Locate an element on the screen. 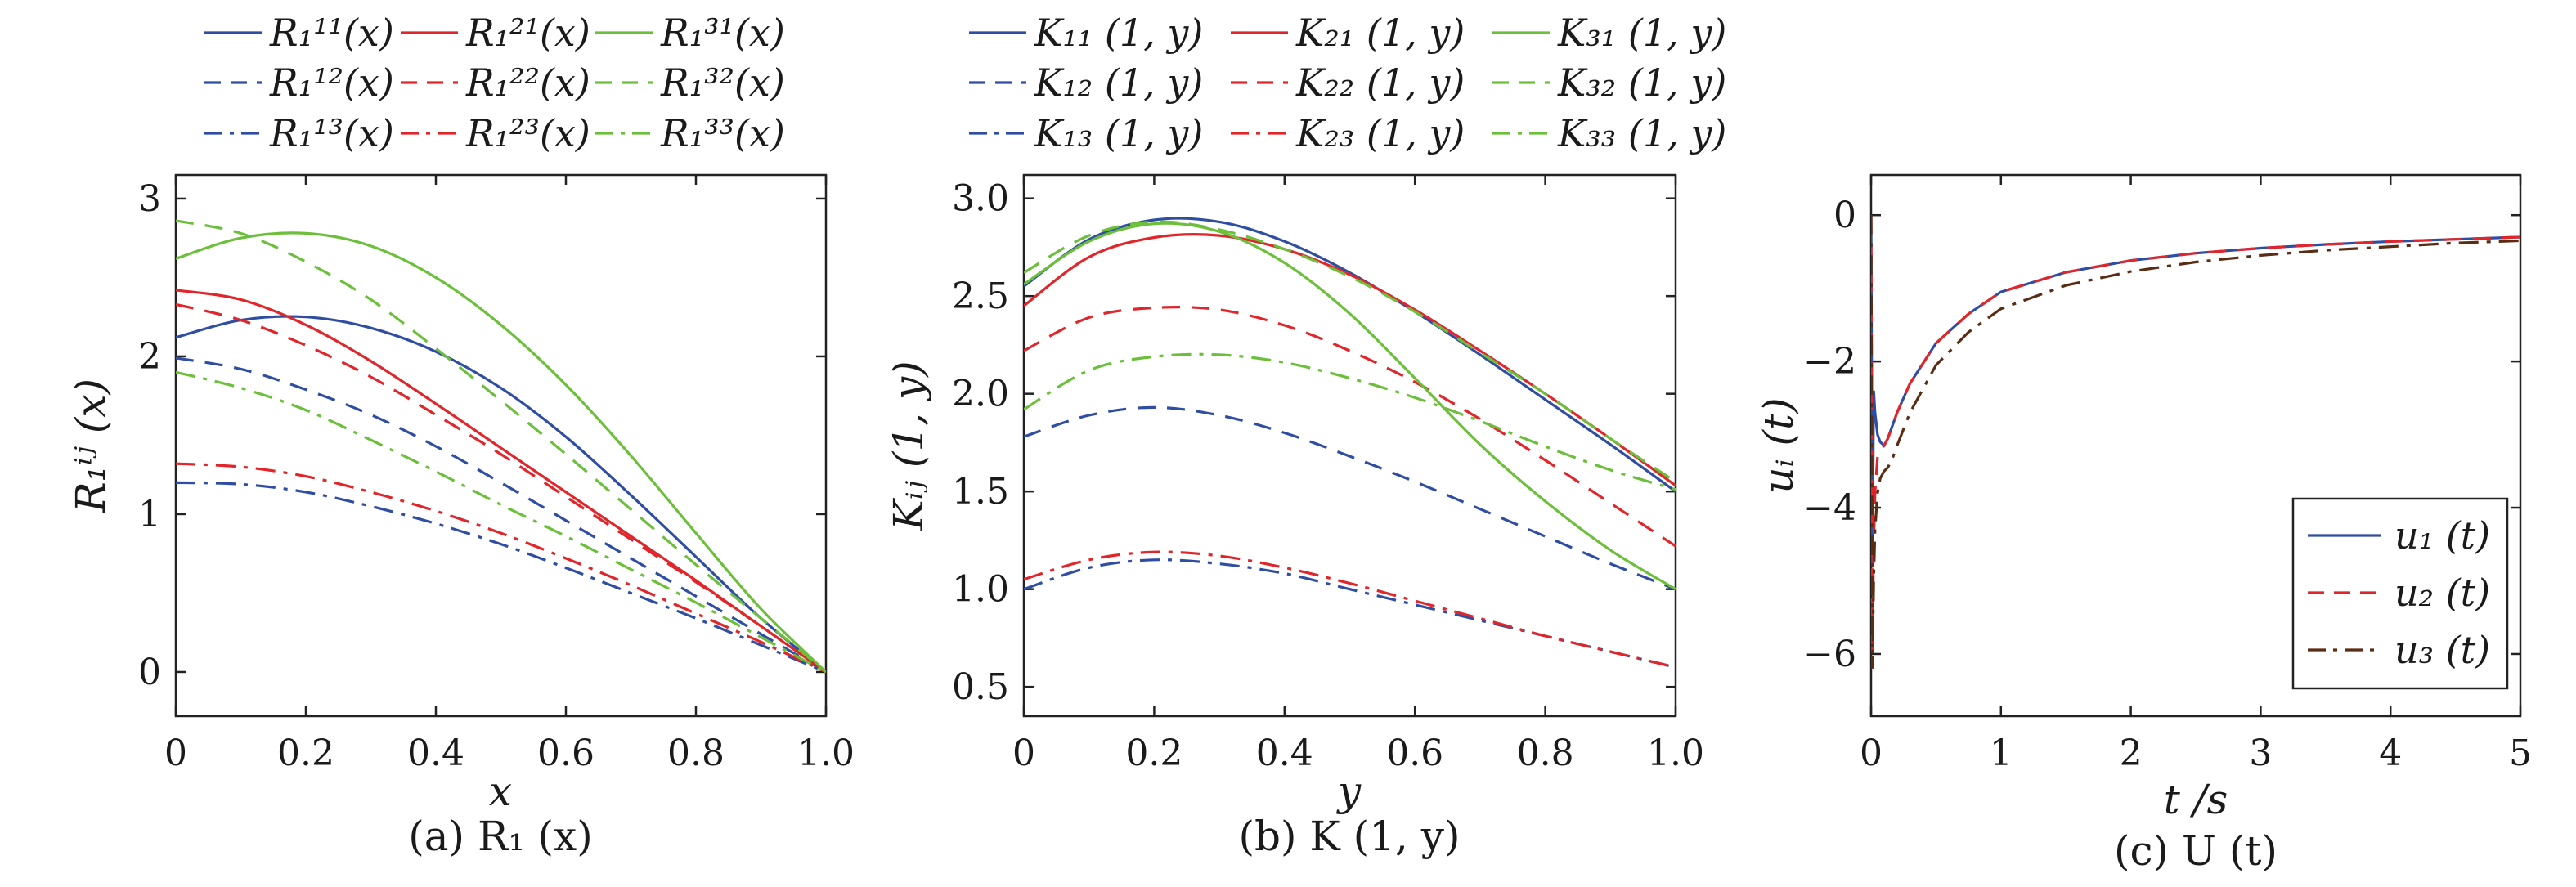 The width and height of the screenshot is (2576, 887). legend-label: K₁₂ (1, y) is located at coordinates (1118, 82).